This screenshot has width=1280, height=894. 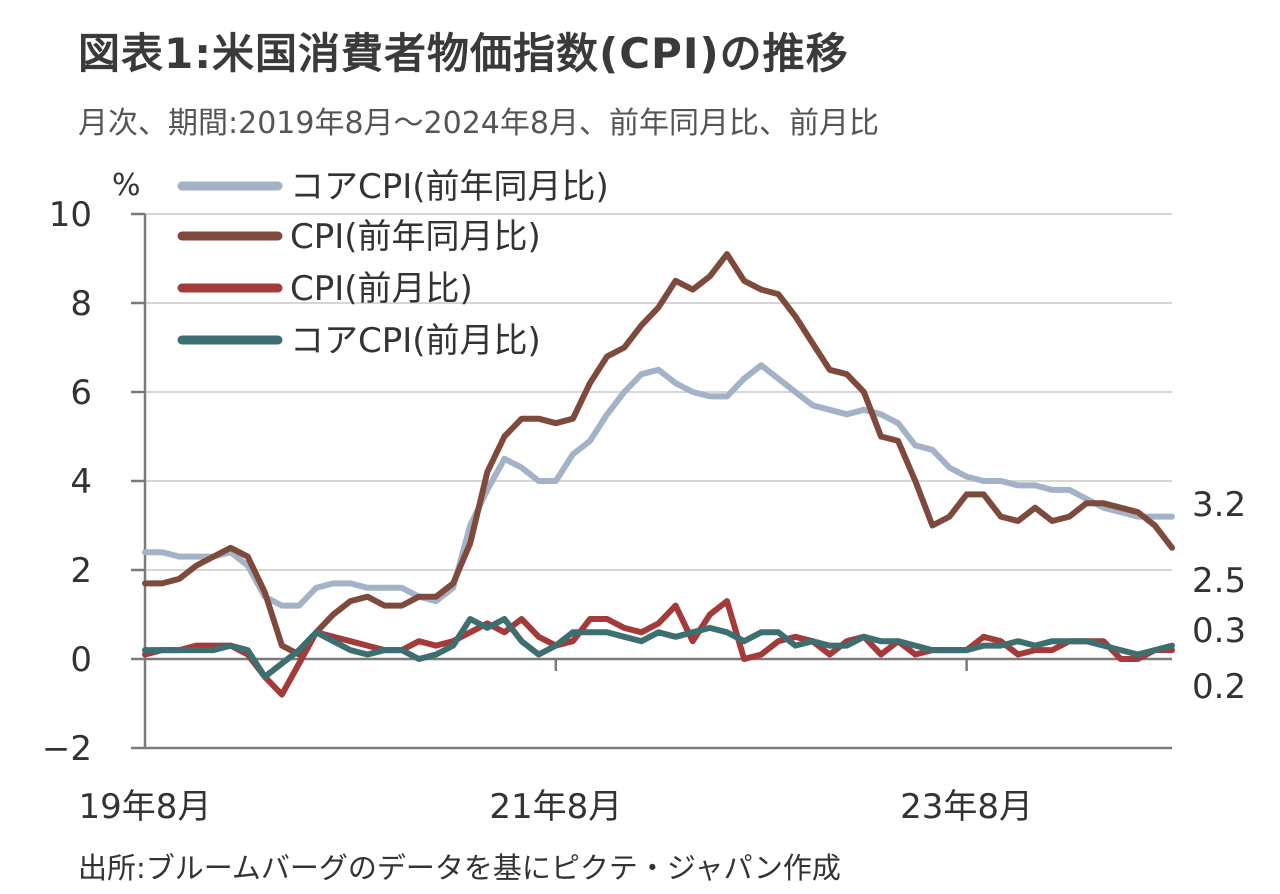 I want to click on y-tick-label: 2, so click(x=81, y=571).